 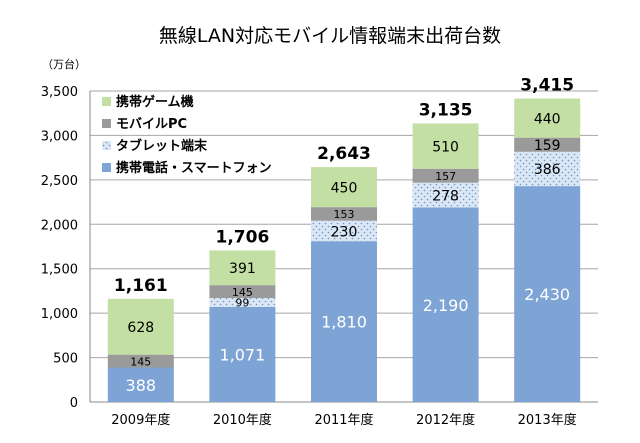 I want to click on data-label: 440, so click(x=547, y=119).